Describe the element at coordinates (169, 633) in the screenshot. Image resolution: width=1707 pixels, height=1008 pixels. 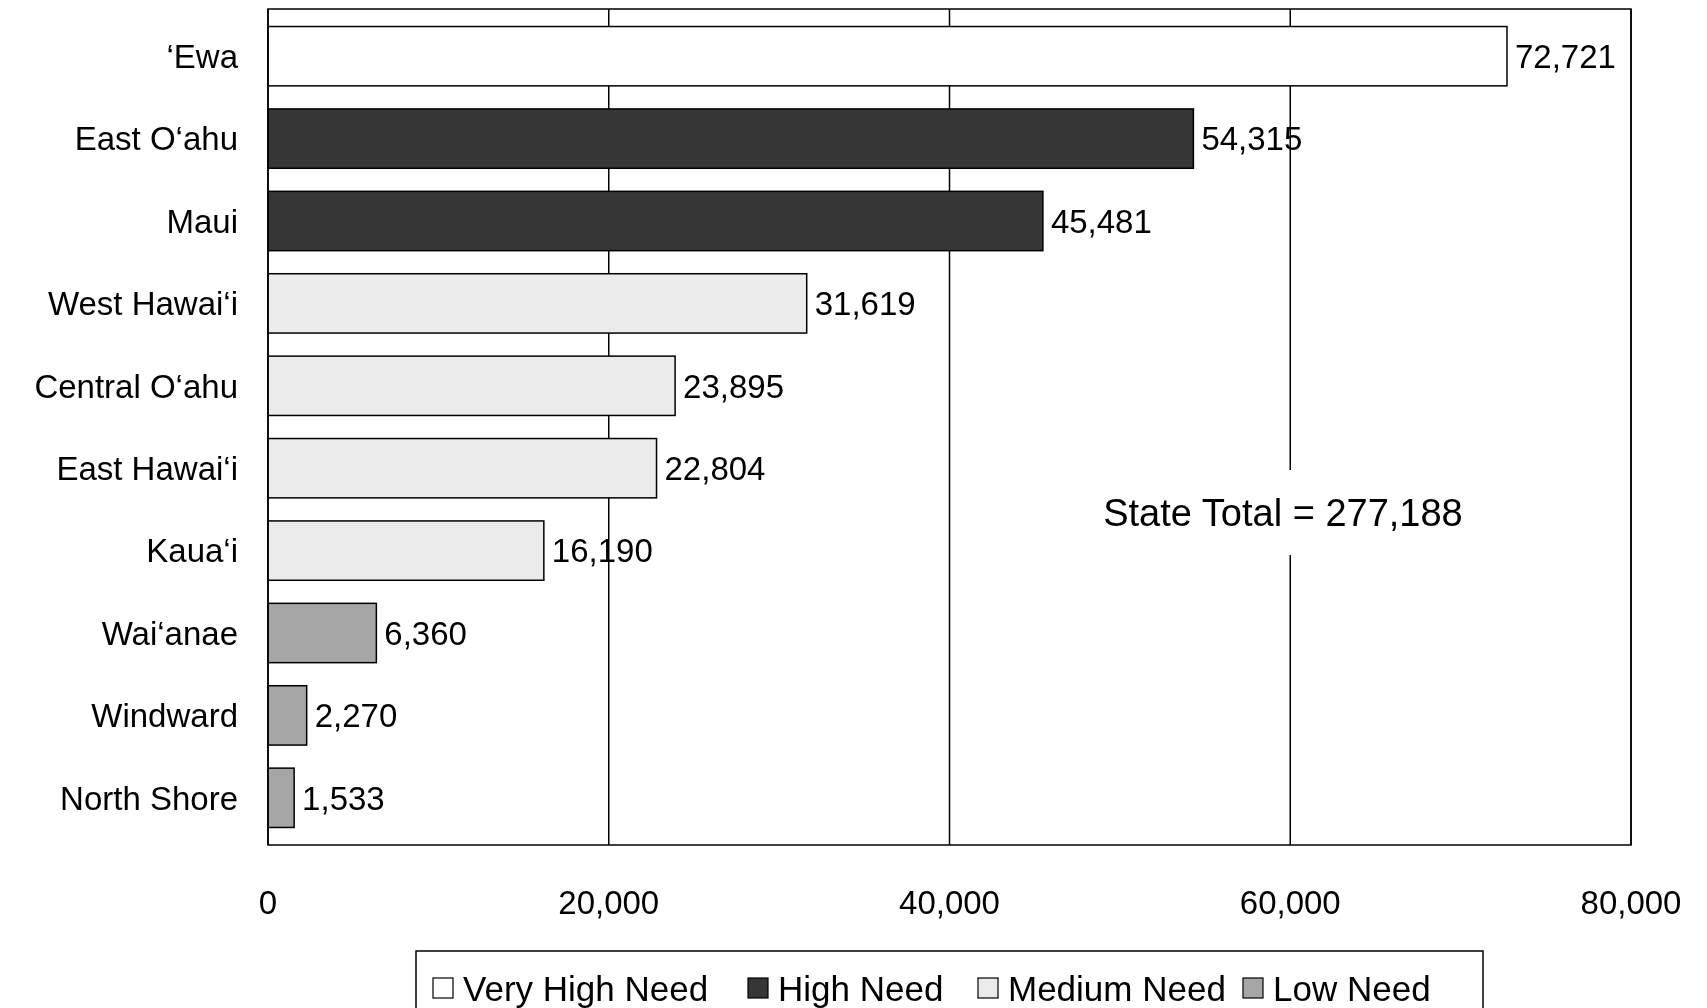
I see `y-tick-label: Wai‘anae` at that location.